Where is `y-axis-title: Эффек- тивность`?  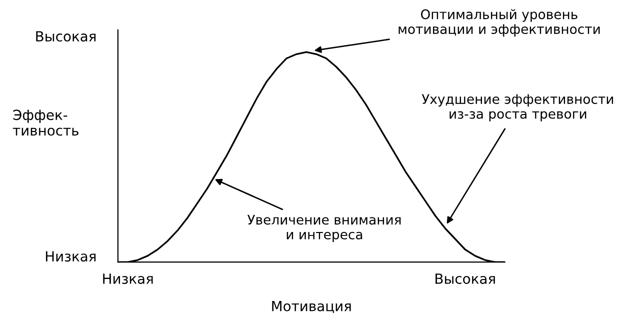 y-axis-title: Эффек- тивность is located at coordinates (45, 123).